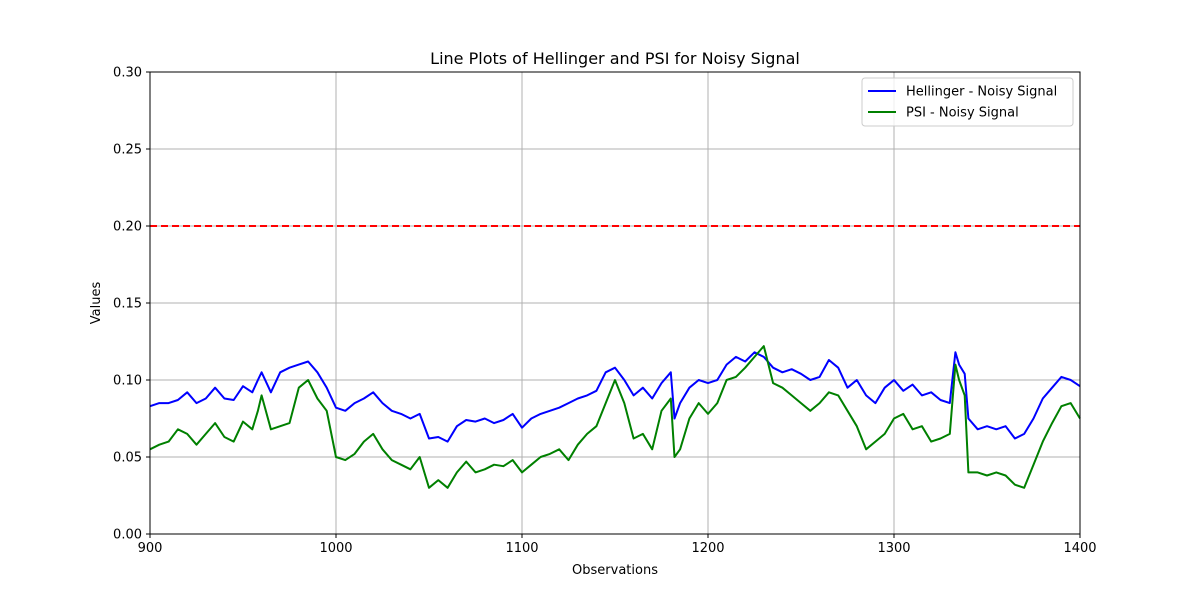 This screenshot has width=1200, height=600. Describe the element at coordinates (127, 304) in the screenshot. I see `y-tick-label: 0.15` at that location.